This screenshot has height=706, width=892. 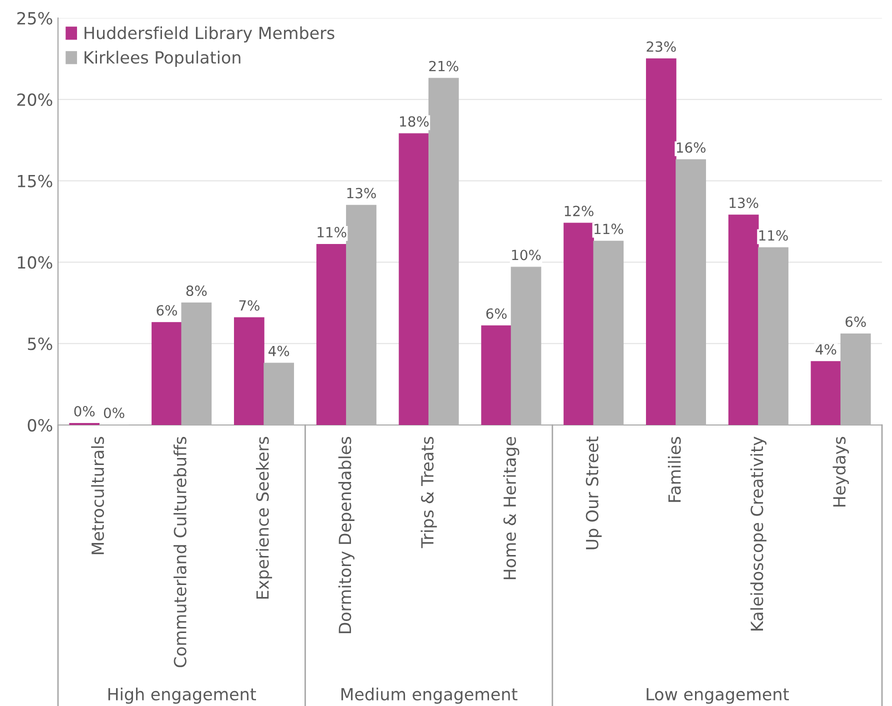 What do you see at coordinates (840, 471) in the screenshot?
I see `x-tick-label: Heydays` at bounding box center [840, 471].